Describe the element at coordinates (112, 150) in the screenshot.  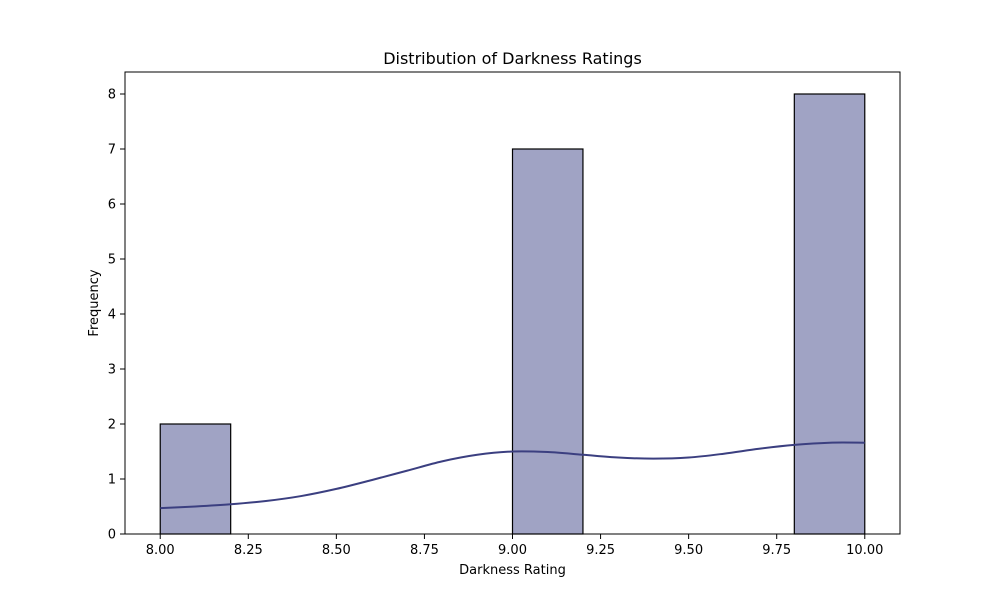
I see `y-tick-label: 7` at that location.